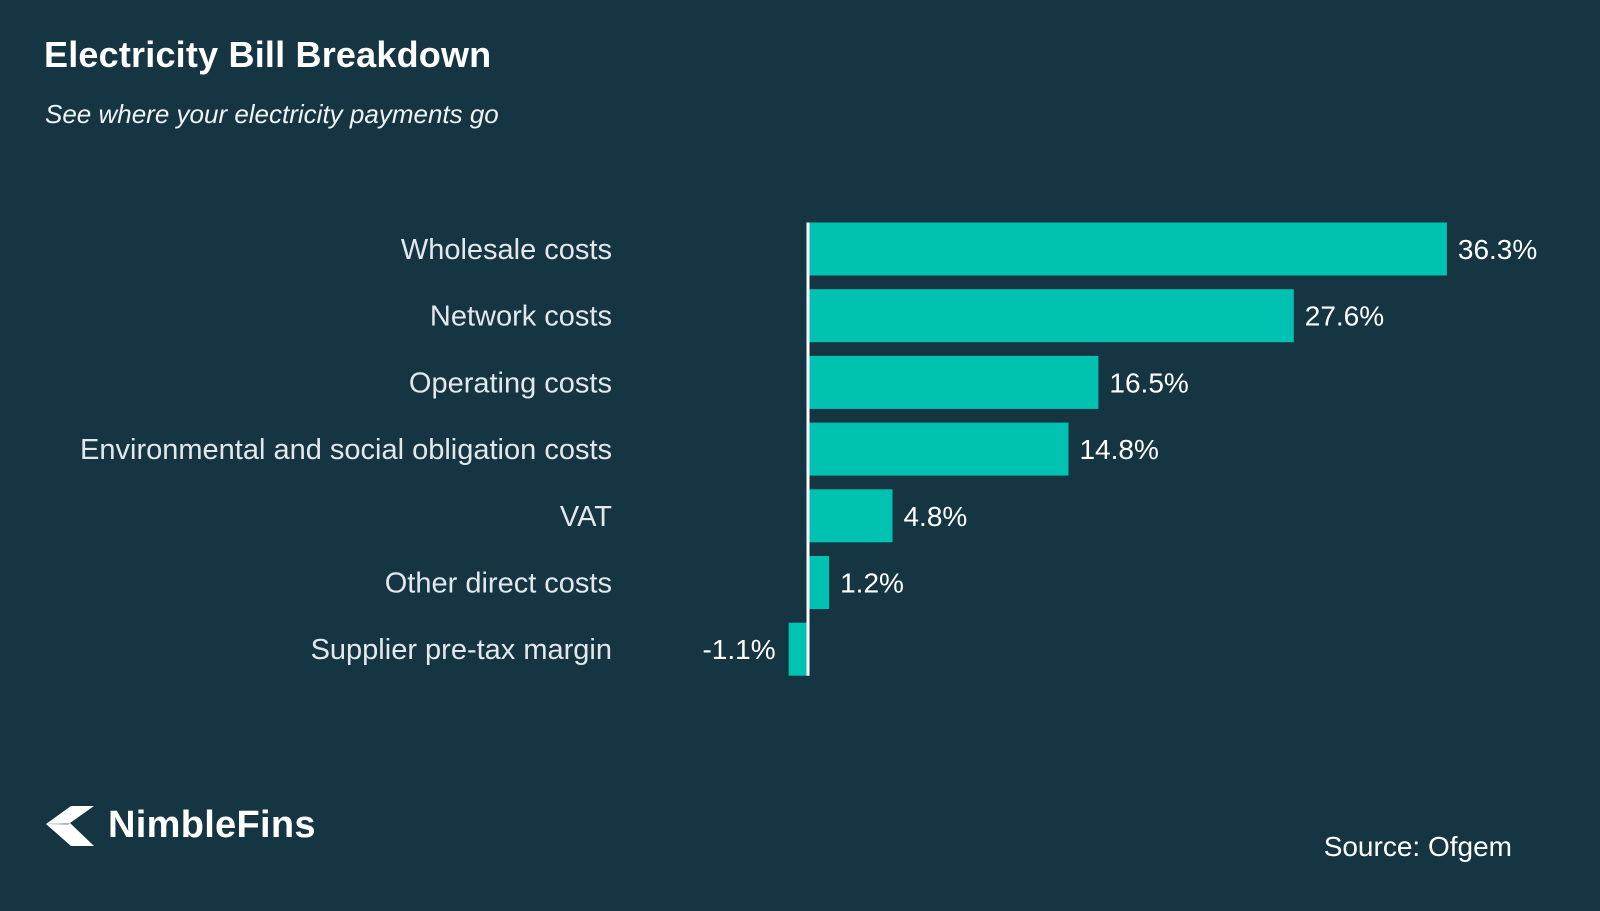 This screenshot has height=911, width=1600. I want to click on bar-environmental-and-social-obligation-costs, so click(938, 449).